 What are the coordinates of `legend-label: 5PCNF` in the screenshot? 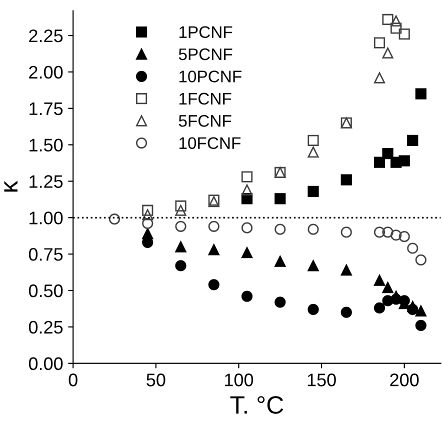 It's located at (205, 54).